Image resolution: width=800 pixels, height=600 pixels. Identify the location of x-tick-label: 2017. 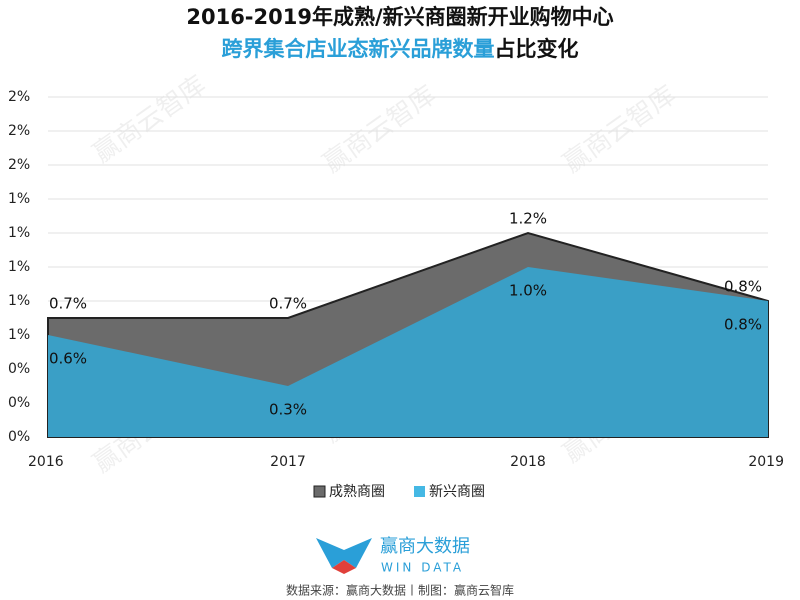
(288, 462).